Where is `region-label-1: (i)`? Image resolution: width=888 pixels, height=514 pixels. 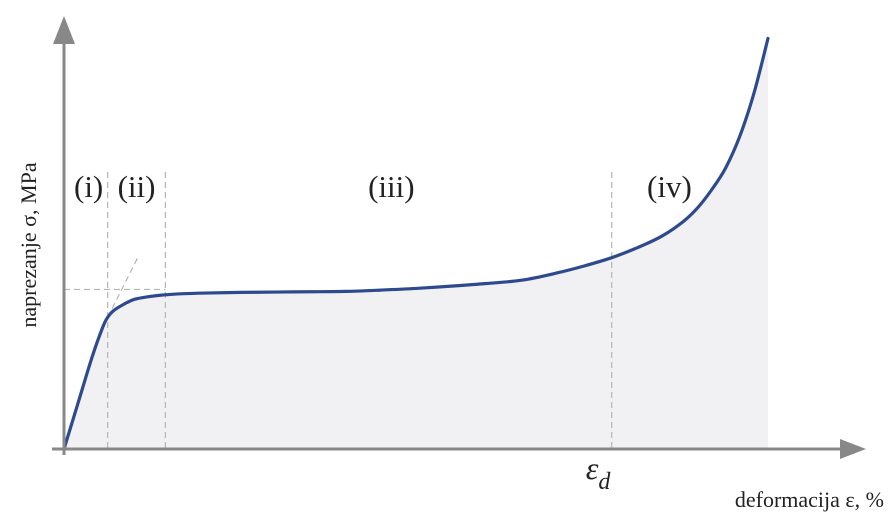 region-label-1: (i) is located at coordinates (88, 186).